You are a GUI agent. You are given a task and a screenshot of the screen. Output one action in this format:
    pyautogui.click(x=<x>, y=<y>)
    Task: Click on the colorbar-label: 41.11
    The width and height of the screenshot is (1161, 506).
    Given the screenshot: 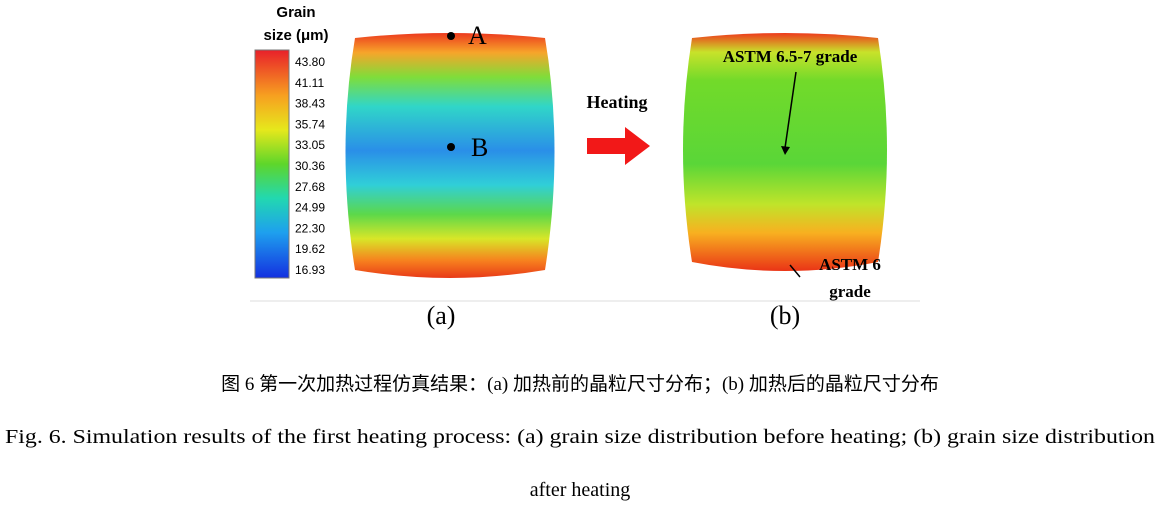 What is the action you would take?
    pyautogui.click(x=309, y=83)
    